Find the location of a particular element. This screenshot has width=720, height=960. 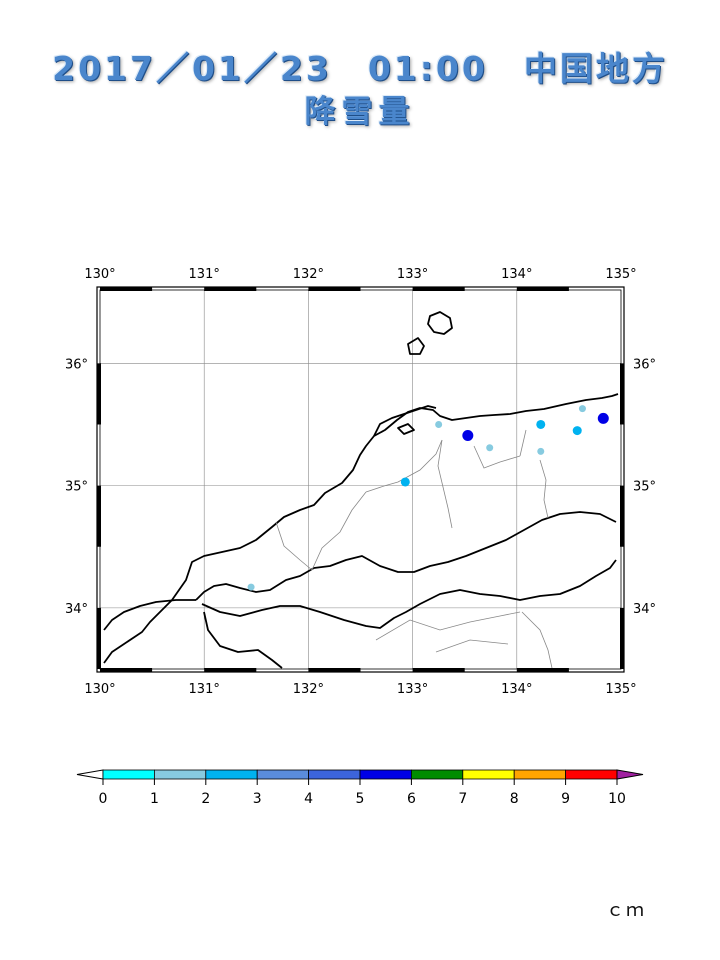

lon-tick-label-top: 134° is located at coordinates (516, 274).